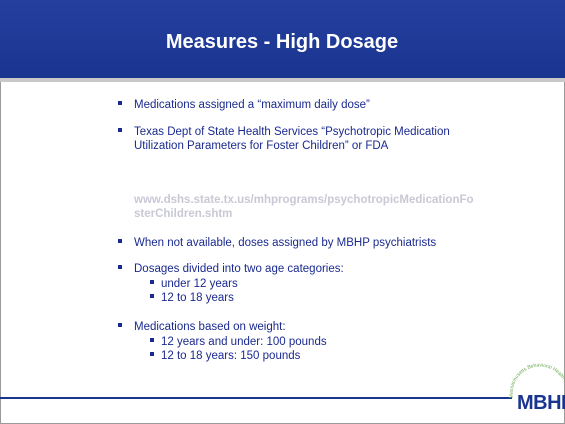 The height and width of the screenshot is (424, 565). I want to click on header-rule, so click(282, 80).